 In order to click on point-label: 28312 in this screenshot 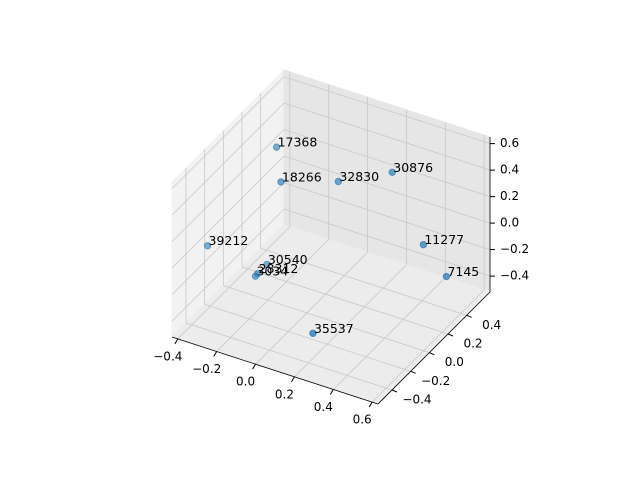, I will do `click(279, 268)`.